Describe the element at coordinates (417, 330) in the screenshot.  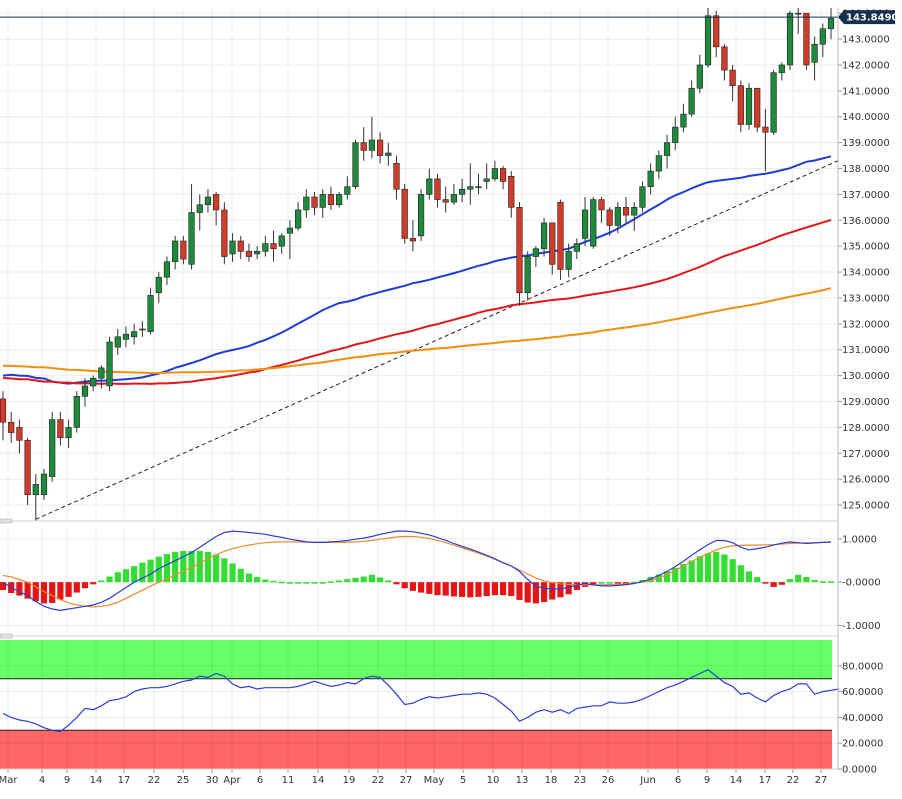
I see `moving-average-line` at that location.